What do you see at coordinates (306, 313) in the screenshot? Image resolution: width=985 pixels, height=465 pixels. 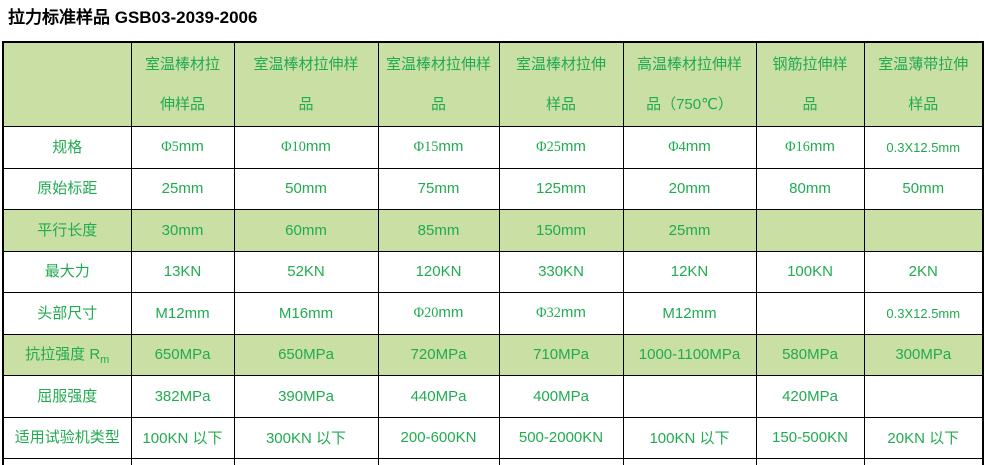 I see `value-cell: M16mm` at bounding box center [306, 313].